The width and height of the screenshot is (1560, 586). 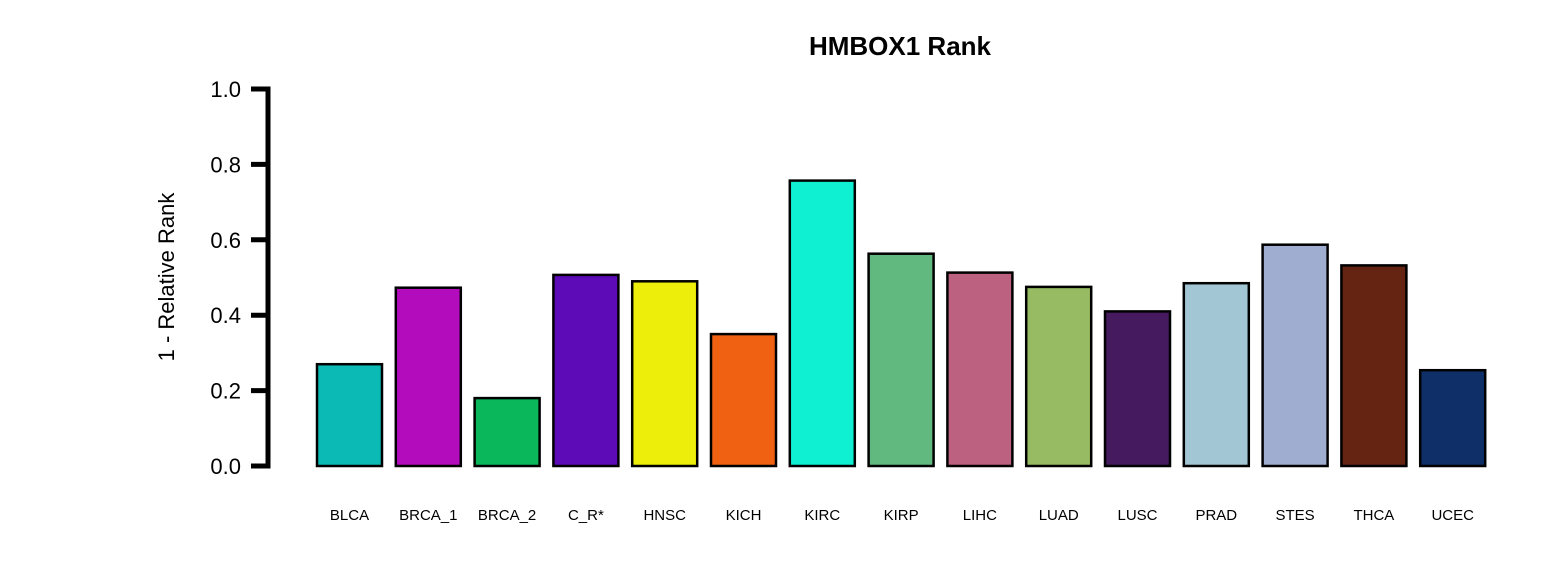 I want to click on bar-kirp, so click(x=901, y=360).